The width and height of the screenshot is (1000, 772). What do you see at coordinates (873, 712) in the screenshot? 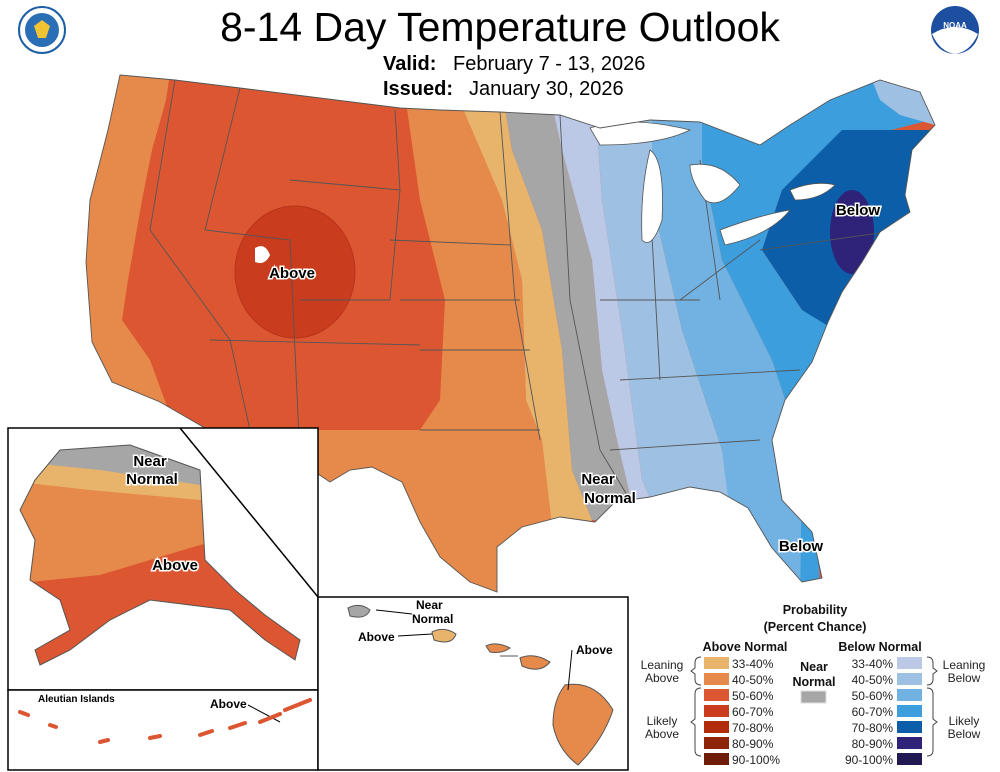
I see `legend-below-range: 60-70%` at bounding box center [873, 712].